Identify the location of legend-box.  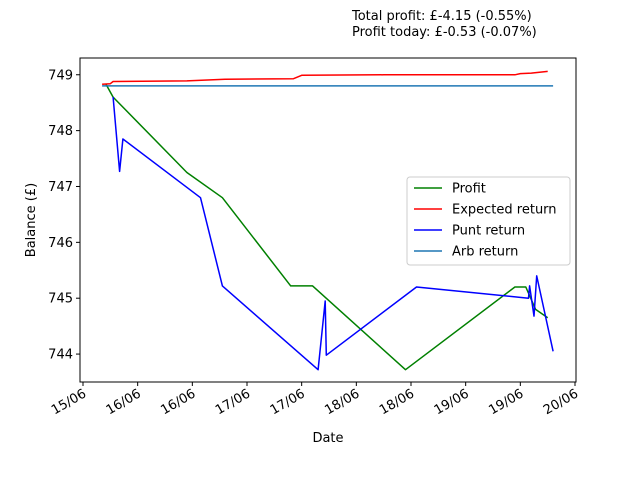
(488, 221).